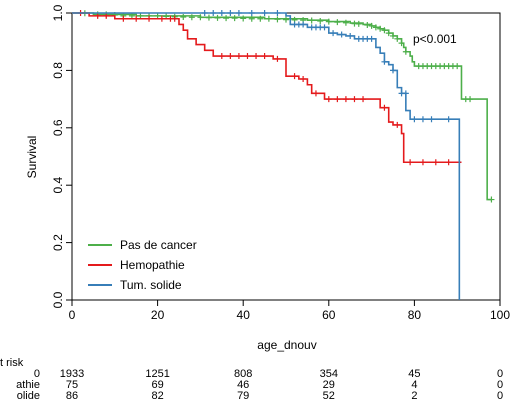  I want to click on risk-row-label: 0, so click(36, 374).